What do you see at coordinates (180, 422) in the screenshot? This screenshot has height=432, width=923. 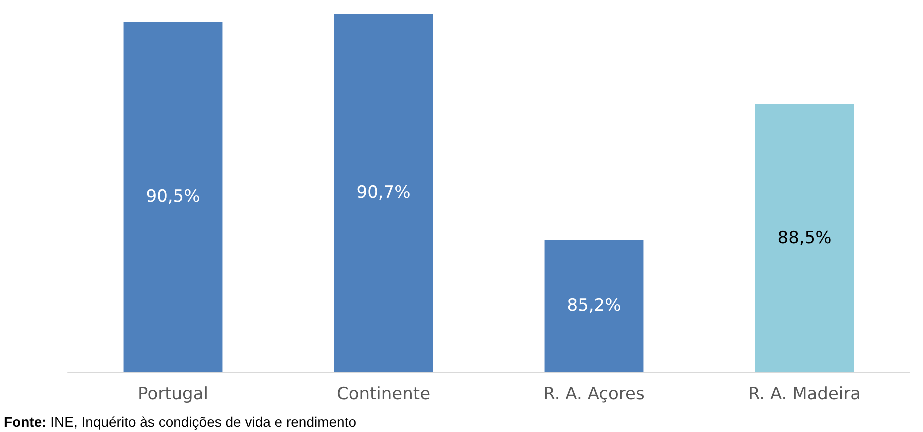 I see `source-note: Fonte: INE, Inquérito às condições de vida e rendimento` at bounding box center [180, 422].